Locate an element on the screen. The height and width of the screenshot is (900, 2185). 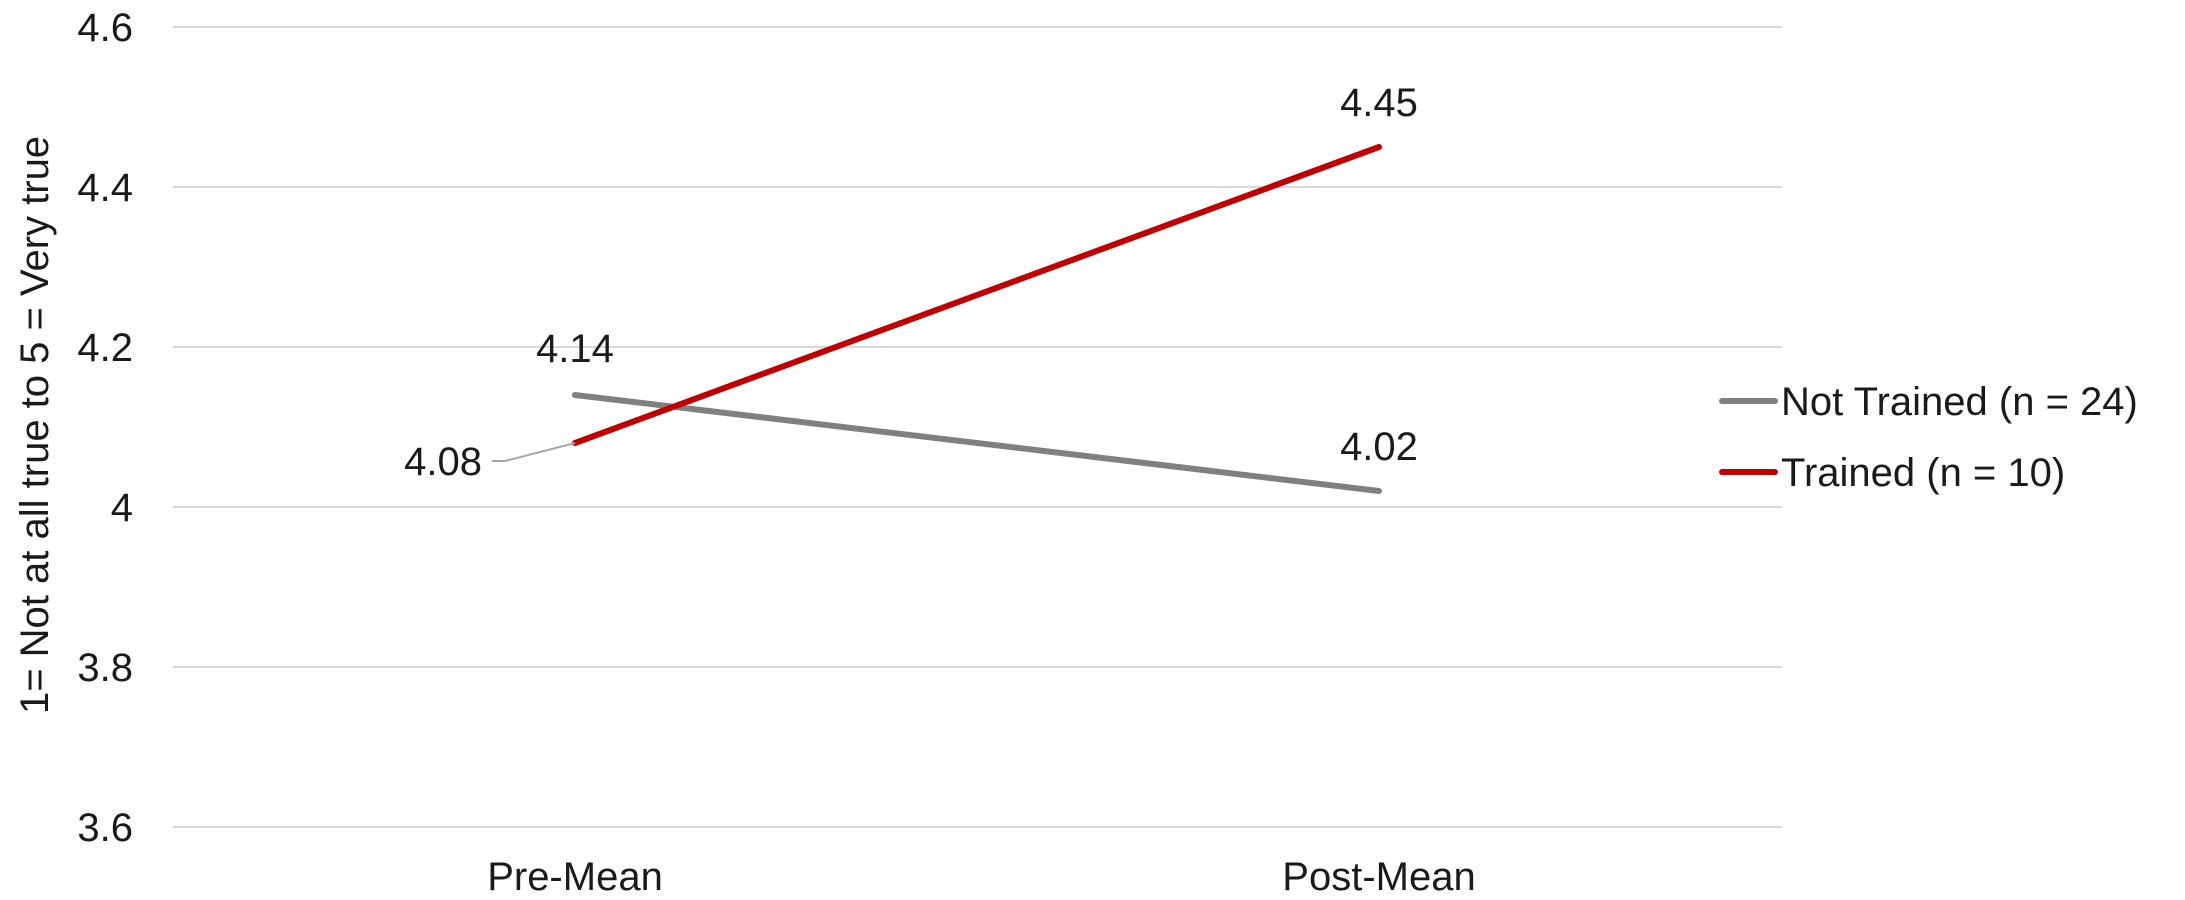
legend-label: Trained (n = 10) is located at coordinates (1923, 473).